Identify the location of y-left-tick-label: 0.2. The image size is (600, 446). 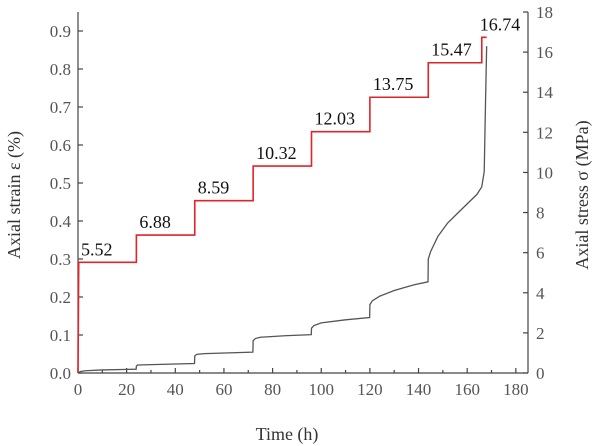
(60, 297).